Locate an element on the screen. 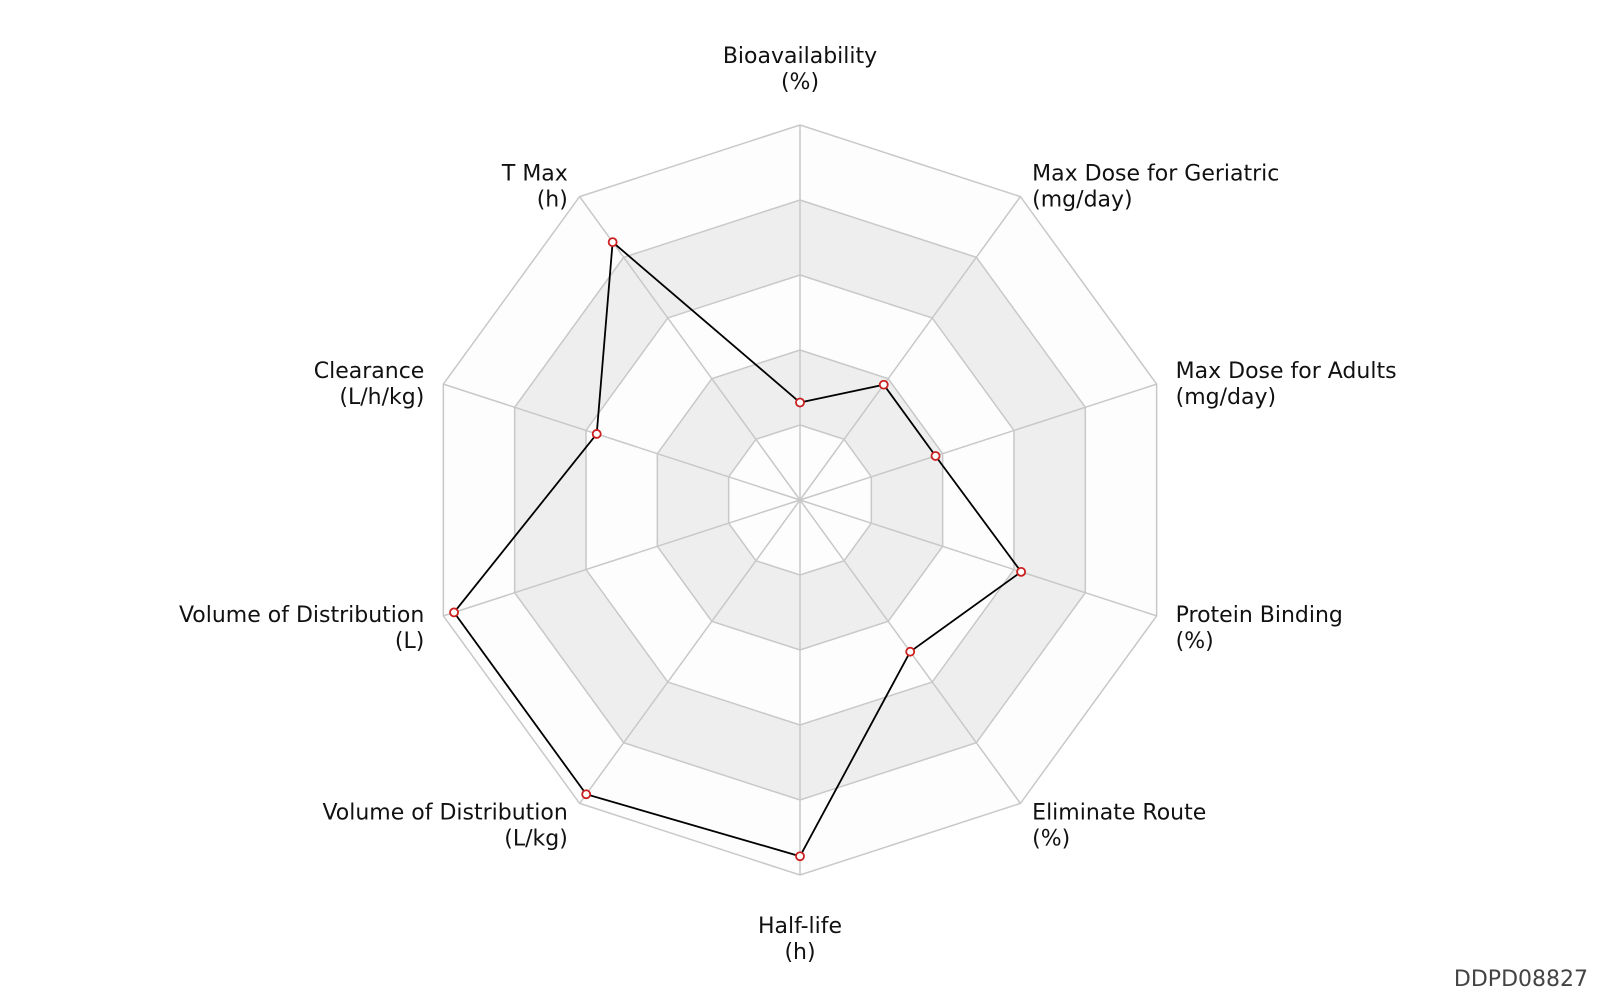  axis-label-unit: (L/kg) is located at coordinates (536, 839).